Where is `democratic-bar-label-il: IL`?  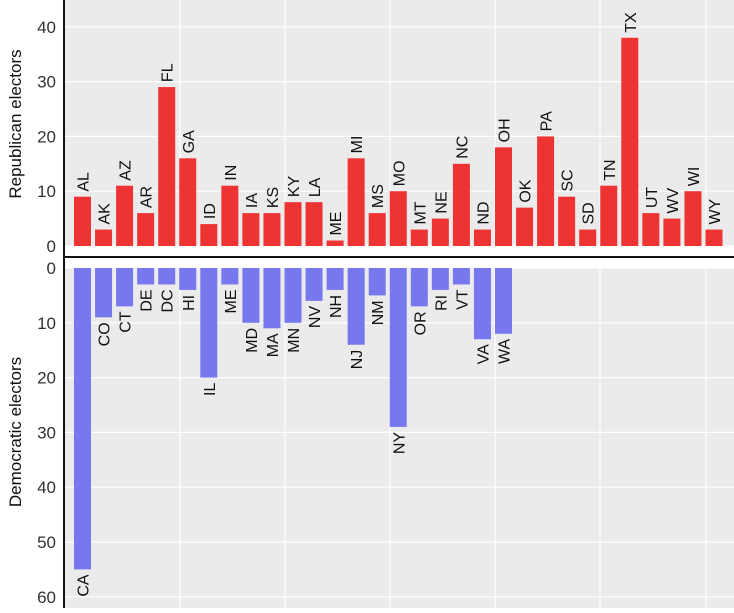
democratic-bar-label-il: IL is located at coordinates (210, 388).